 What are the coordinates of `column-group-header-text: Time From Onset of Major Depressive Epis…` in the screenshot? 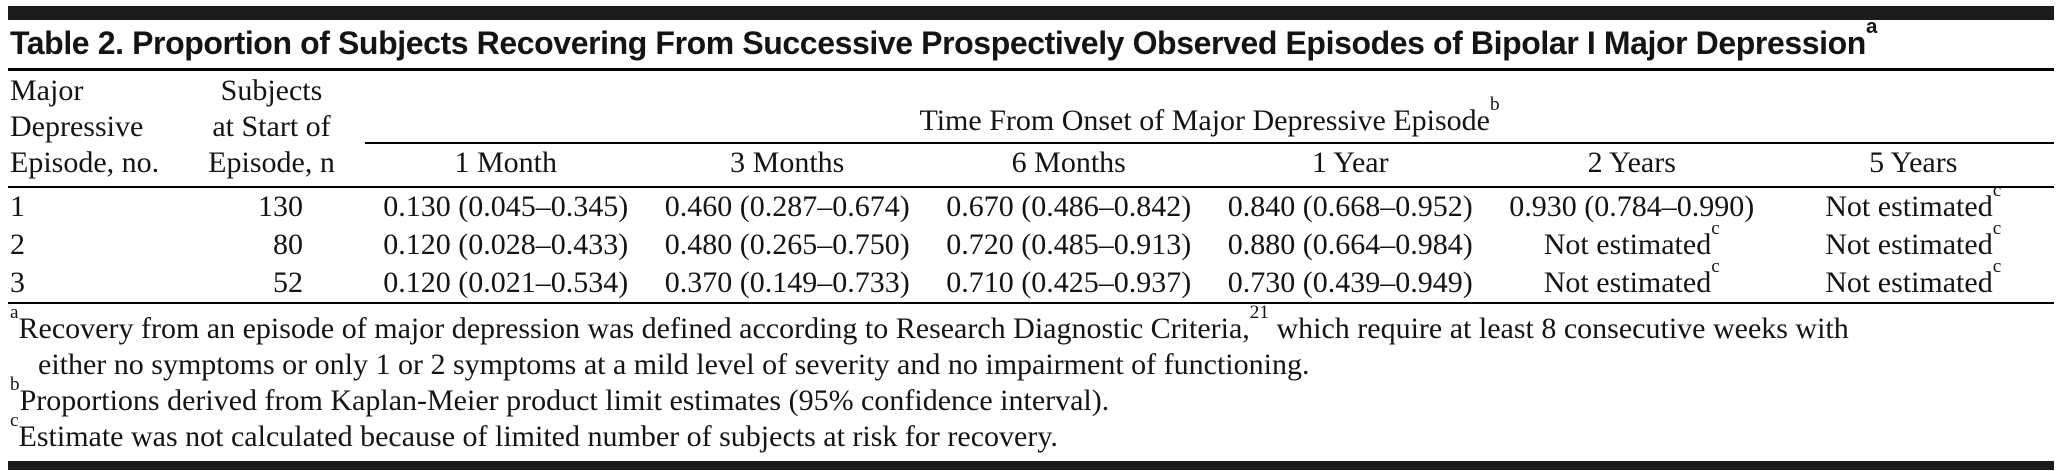 It's located at (1204, 120).